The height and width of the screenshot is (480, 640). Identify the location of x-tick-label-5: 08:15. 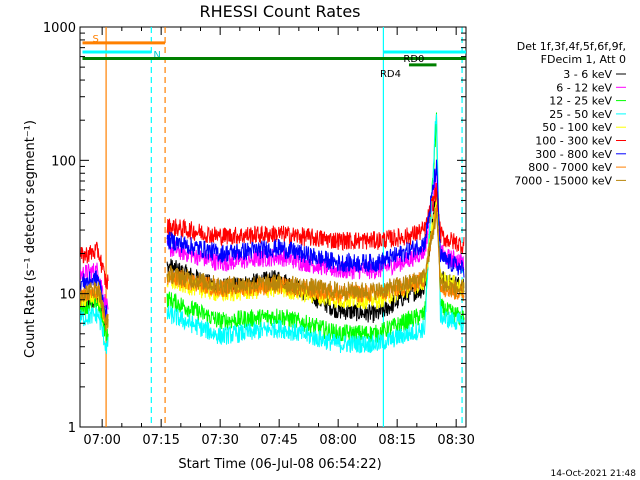
(396, 440).